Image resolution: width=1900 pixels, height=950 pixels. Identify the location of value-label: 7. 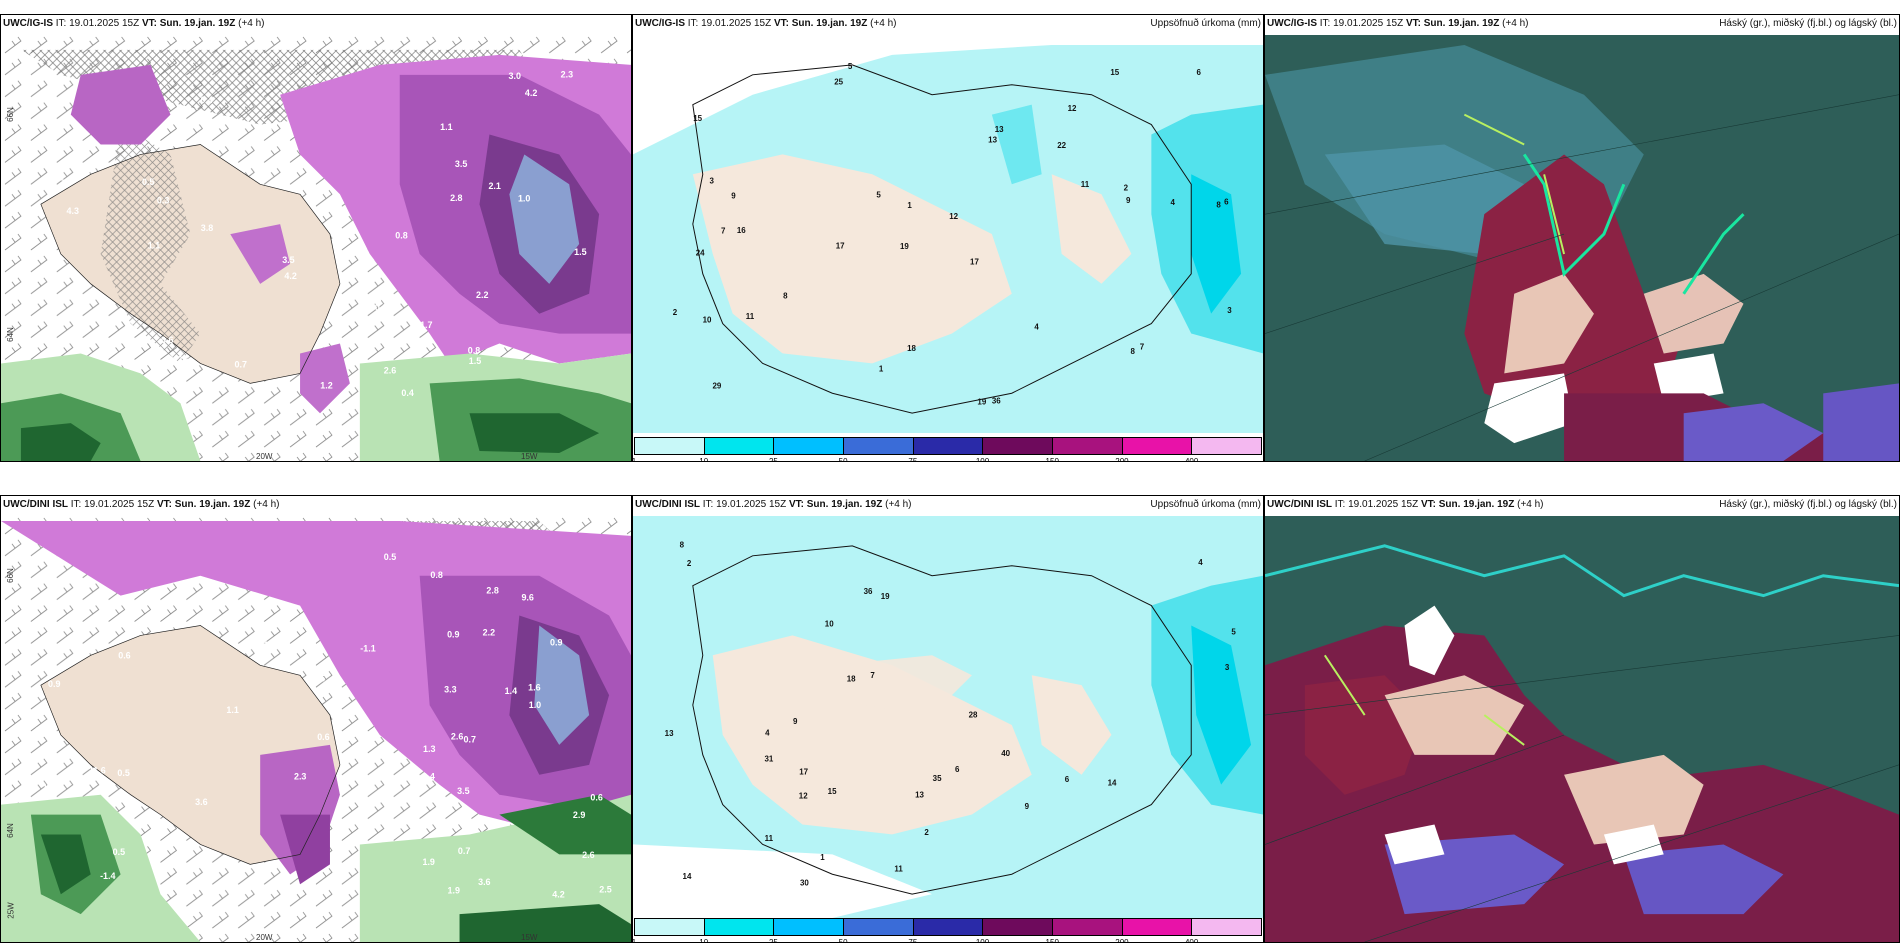
(872, 675).